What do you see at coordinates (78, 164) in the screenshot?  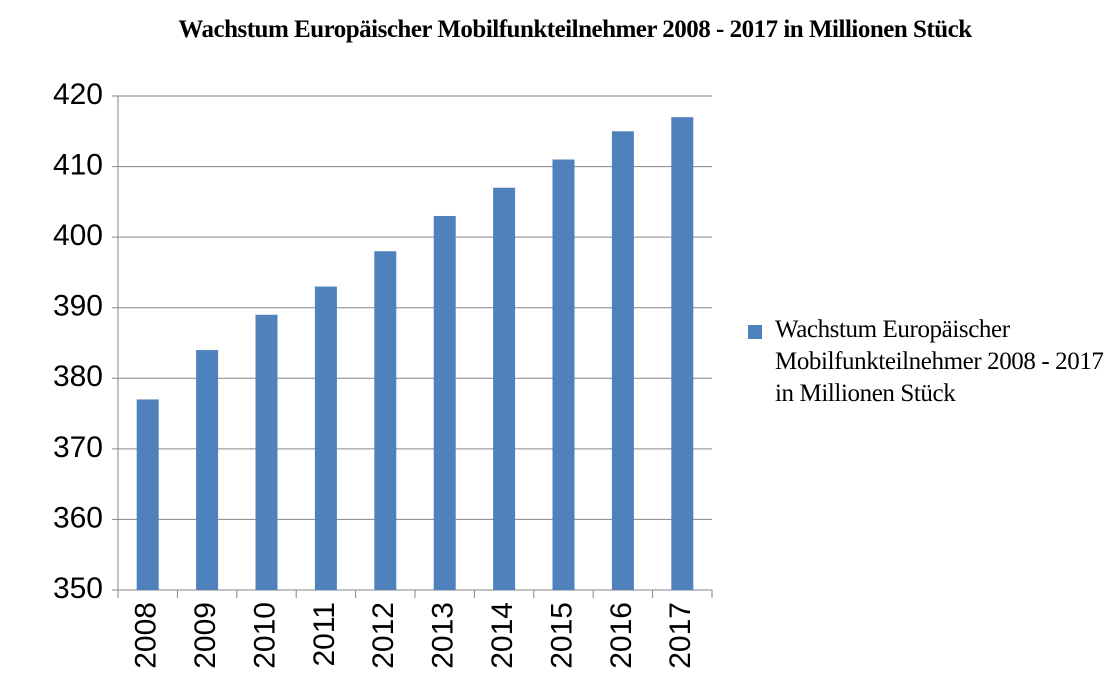 I see `y-tick-label: 410` at bounding box center [78, 164].